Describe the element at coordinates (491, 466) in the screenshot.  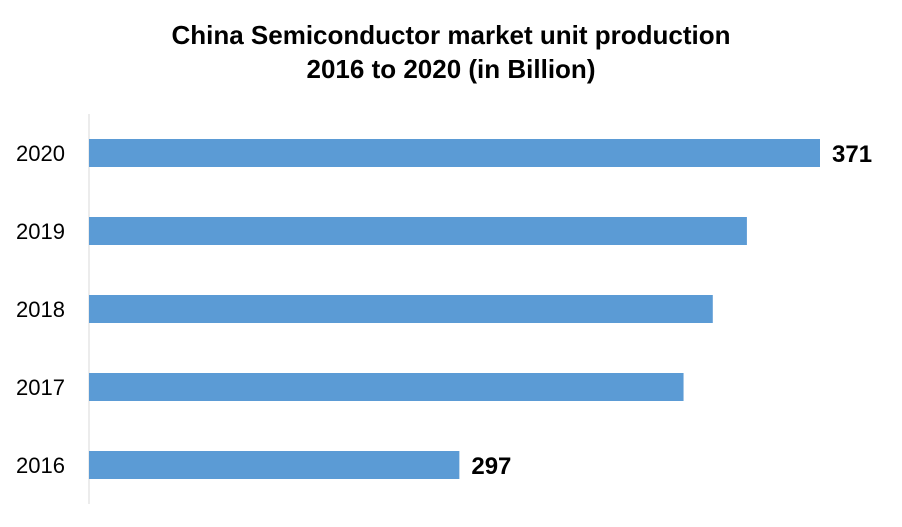
I see `data-label-2016: 297` at that location.